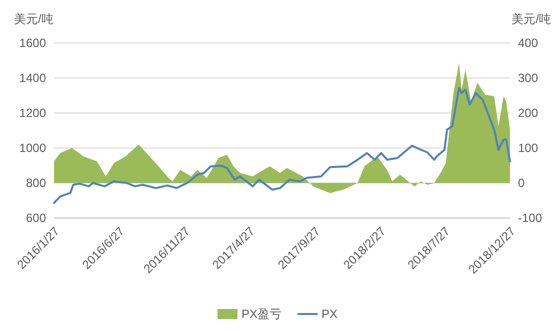 Image resolution: width=555 pixels, height=332 pixels. I want to click on y2-tick-label: 400, so click(528, 43).